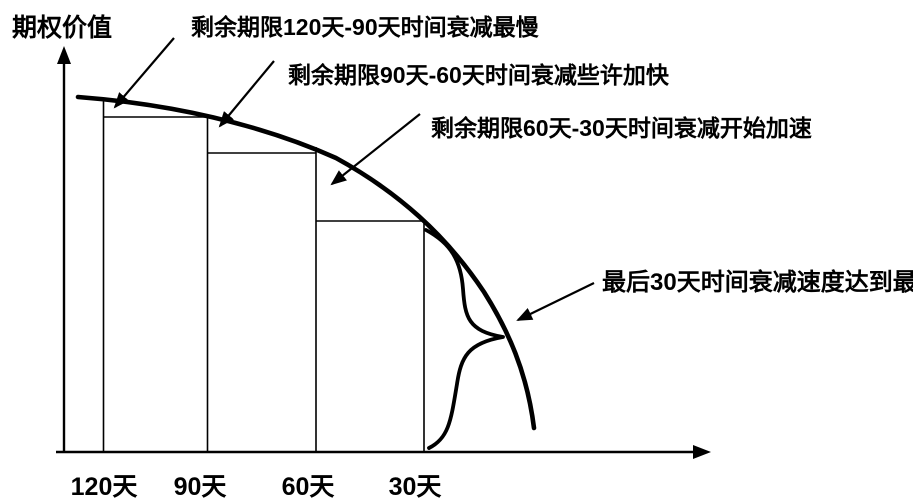 This screenshot has width=913, height=501. Describe the element at coordinates (621, 128) in the screenshot. I see `annotation-60-30: 剩余期限60天-30天时间衰减开始加速` at that location.